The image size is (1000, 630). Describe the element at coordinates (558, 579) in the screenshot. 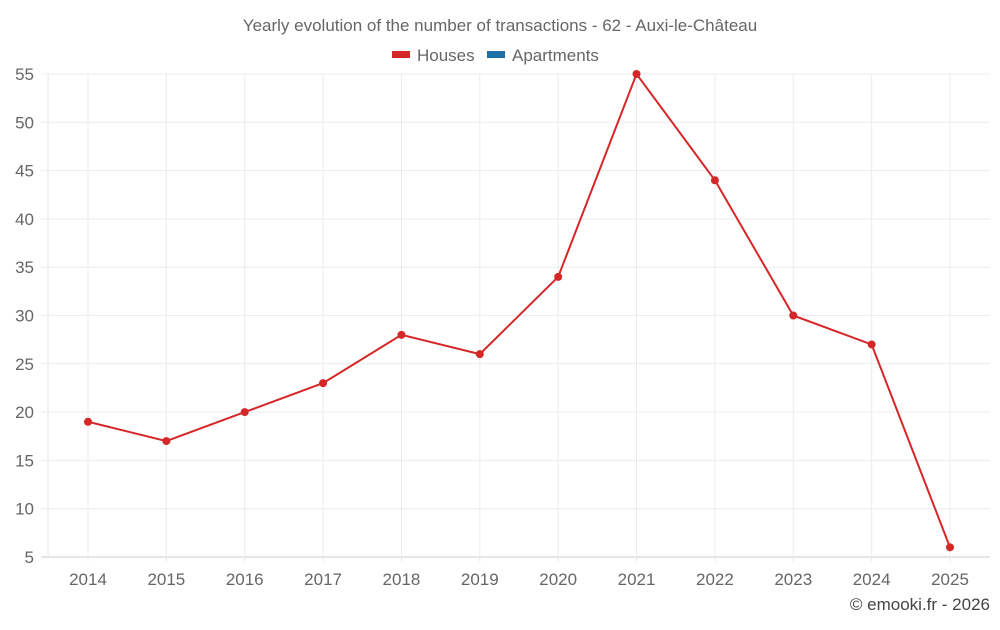

I see `x-tick-label: 2020` at that location.